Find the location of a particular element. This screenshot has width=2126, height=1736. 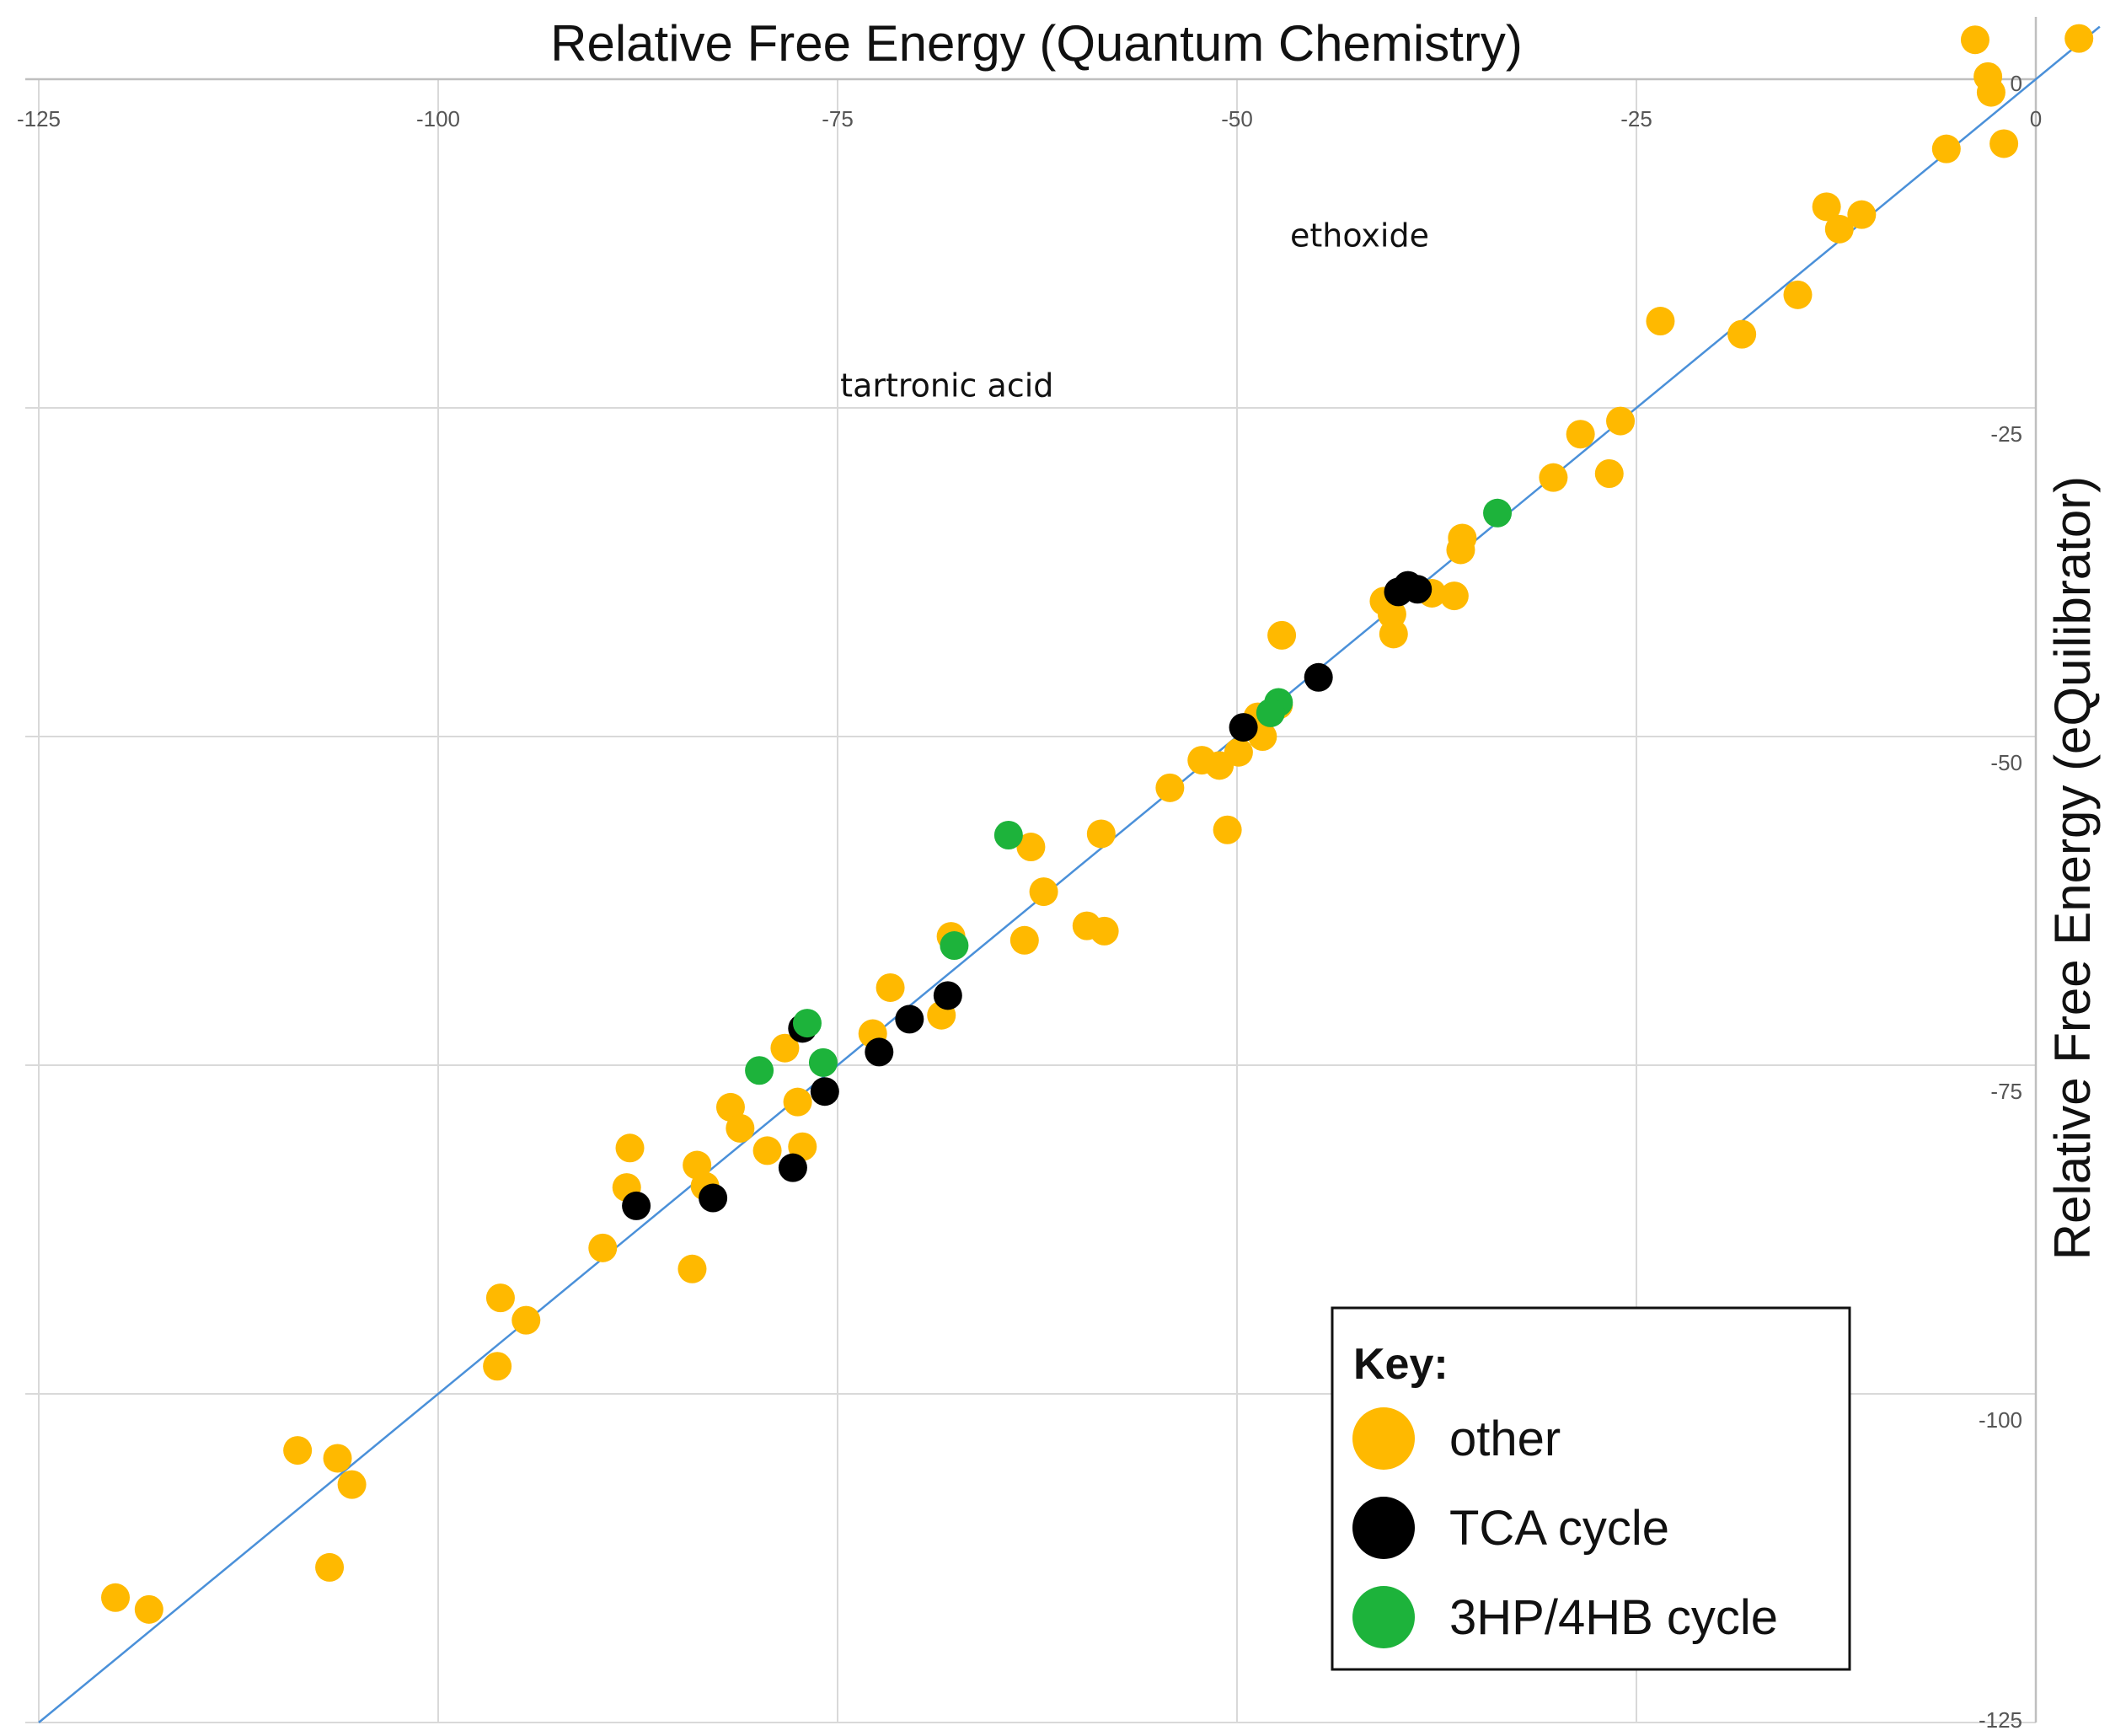

y-tick-label: -50 is located at coordinates (2006, 762).